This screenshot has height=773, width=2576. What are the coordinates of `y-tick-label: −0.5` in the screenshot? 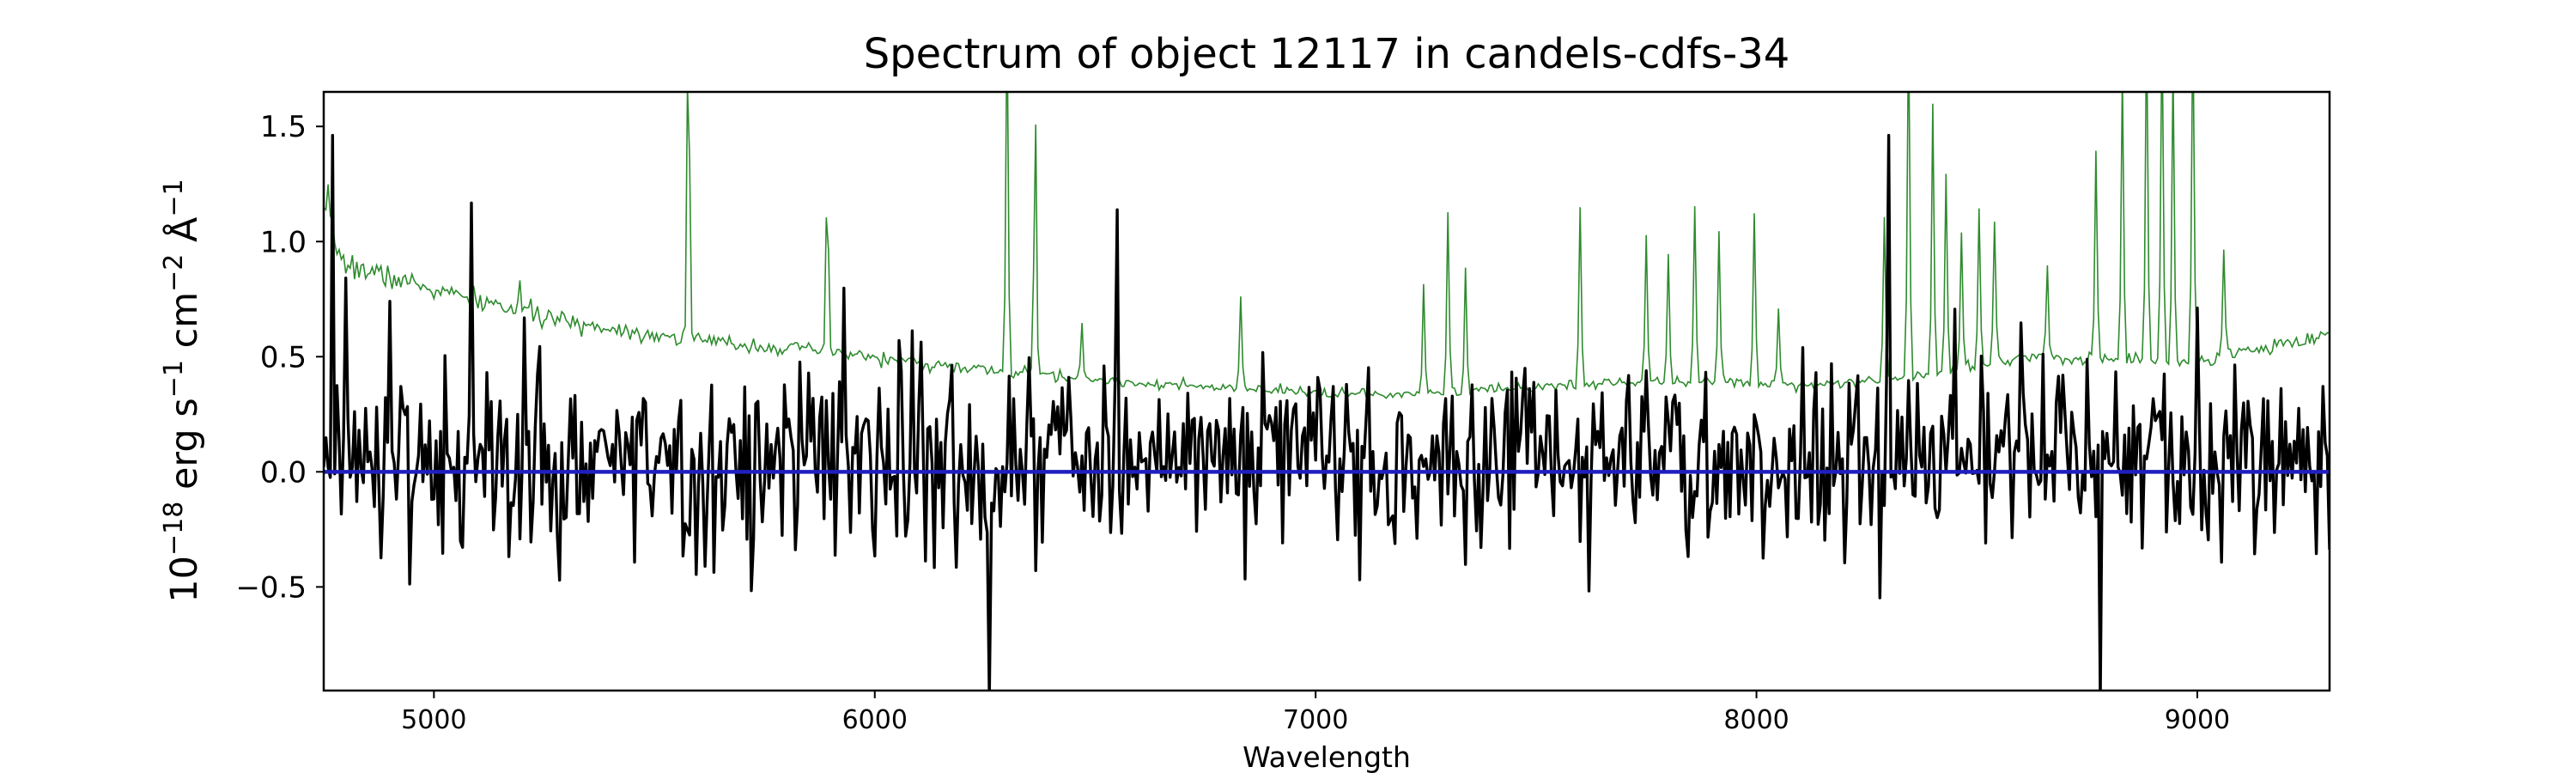 It's located at (271, 587).